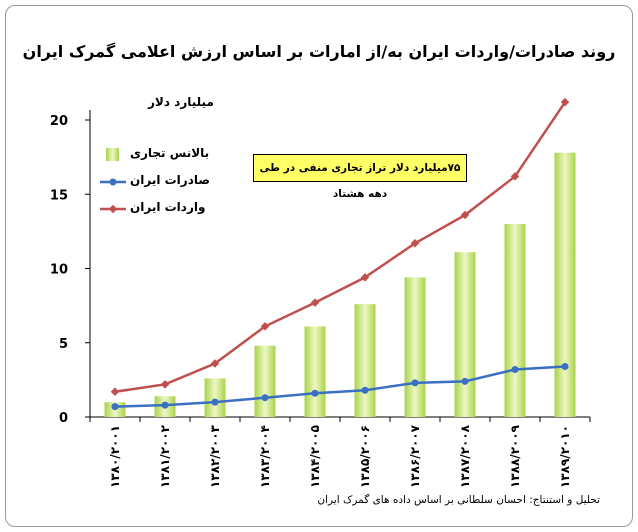 The image size is (638, 532). I want to click on x-tick-label: ۱۳۸۳/۲۰۰۴, so click(265, 456).